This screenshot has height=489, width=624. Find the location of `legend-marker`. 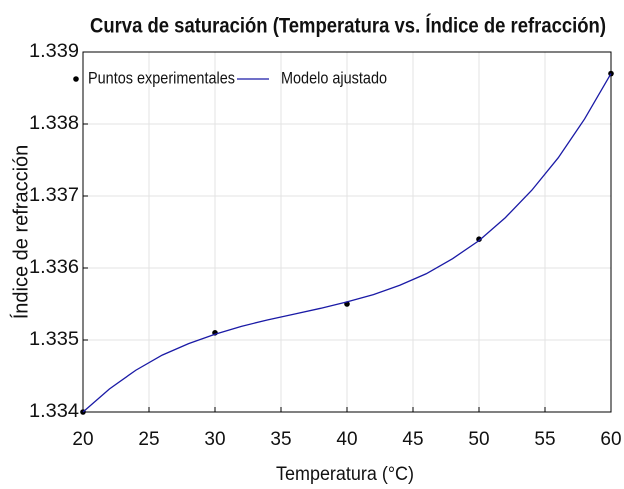

legend-marker is located at coordinates (76, 79).